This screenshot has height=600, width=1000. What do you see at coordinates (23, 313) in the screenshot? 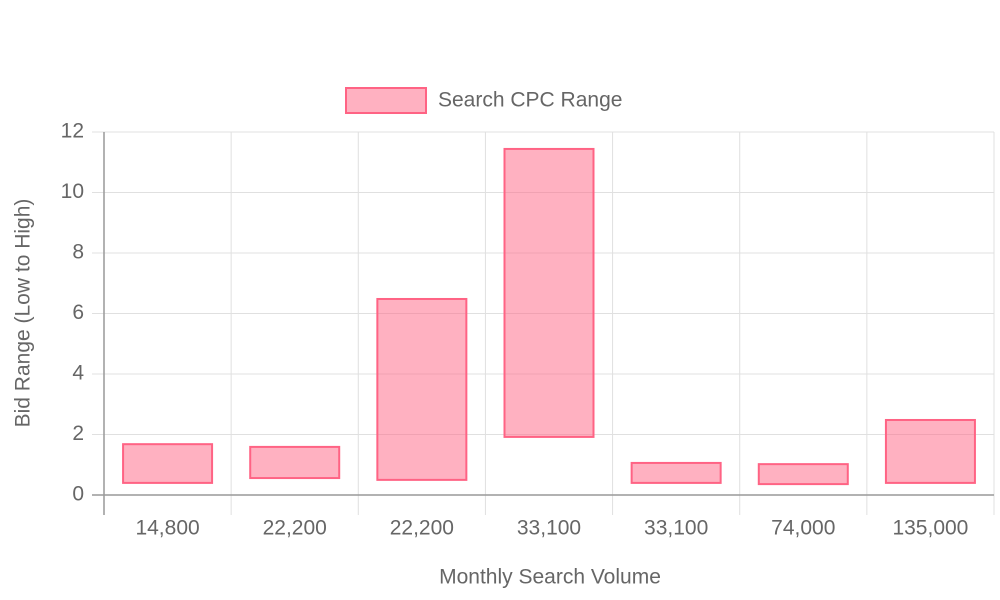
I see `y-axis-title: Bid Range (Low to High)` at bounding box center [23, 313].